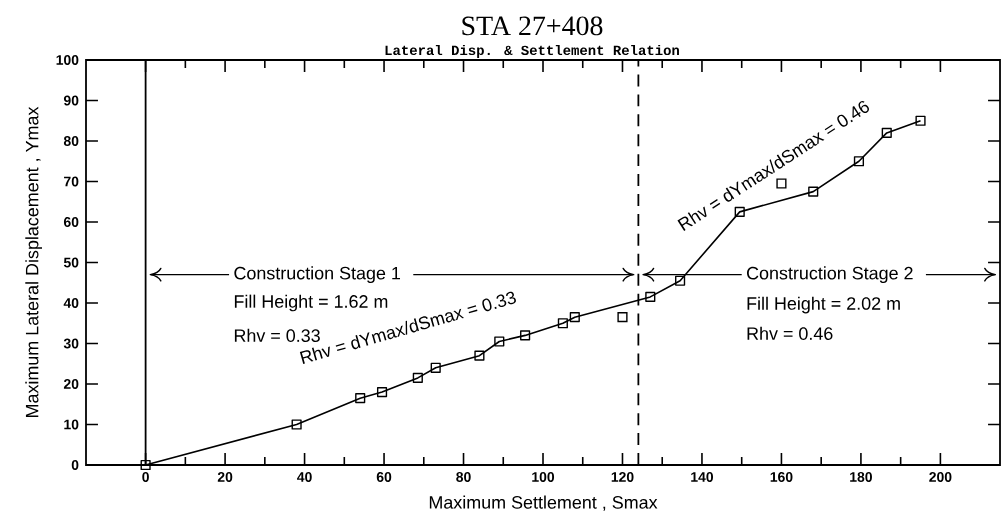  I want to click on annotation: Rhv = 0.46, so click(790, 333).